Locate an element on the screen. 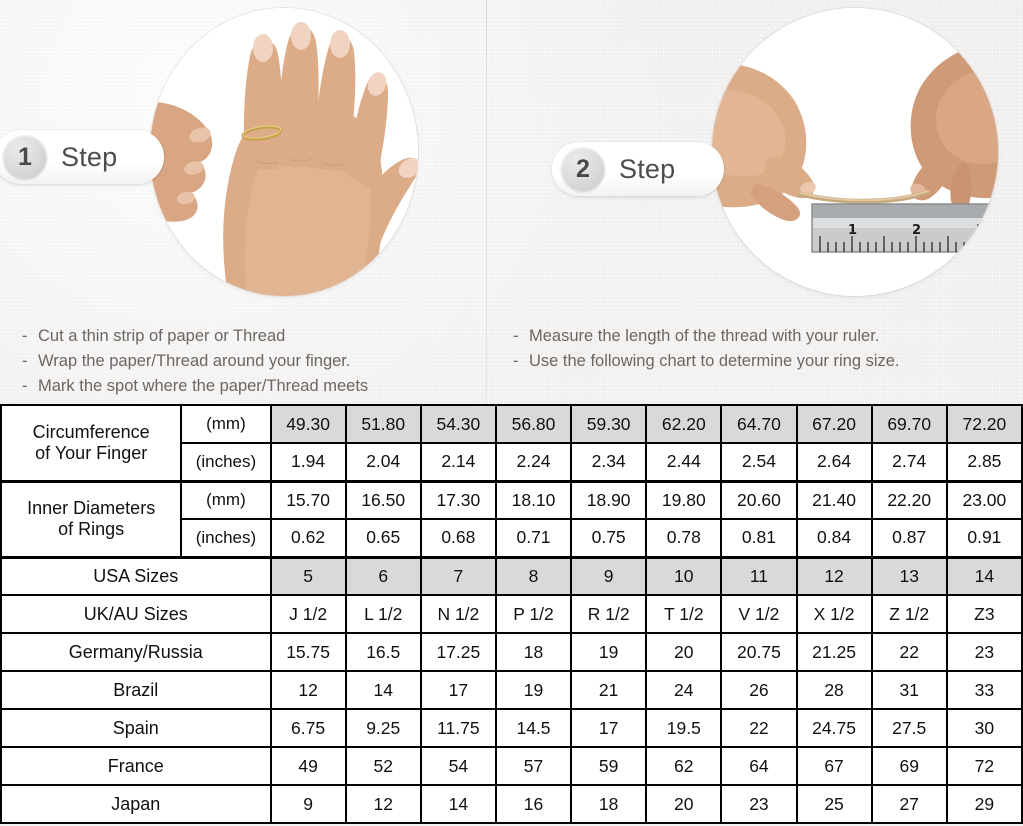 The width and height of the screenshot is (1023, 826). table-cell: 0.62 is located at coordinates (308, 538).